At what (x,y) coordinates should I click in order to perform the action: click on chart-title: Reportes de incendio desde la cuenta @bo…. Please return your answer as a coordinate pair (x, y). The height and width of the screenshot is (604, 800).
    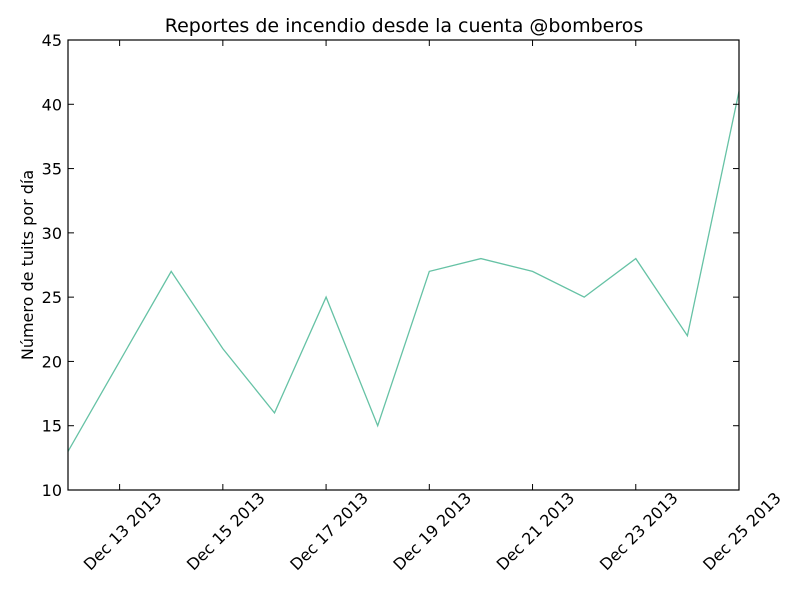
    Looking at the image, I should click on (404, 26).